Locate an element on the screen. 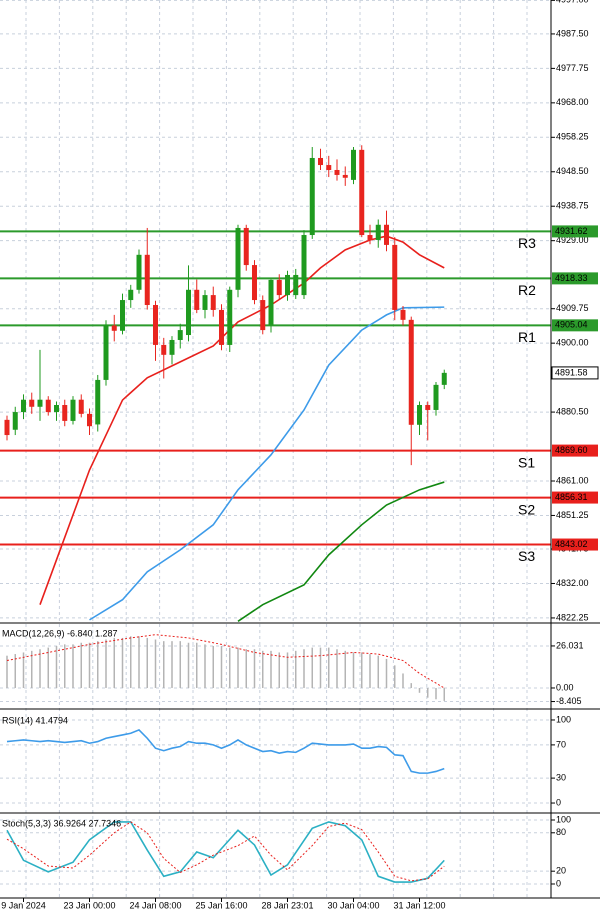  level-name: S3 is located at coordinates (526, 556).